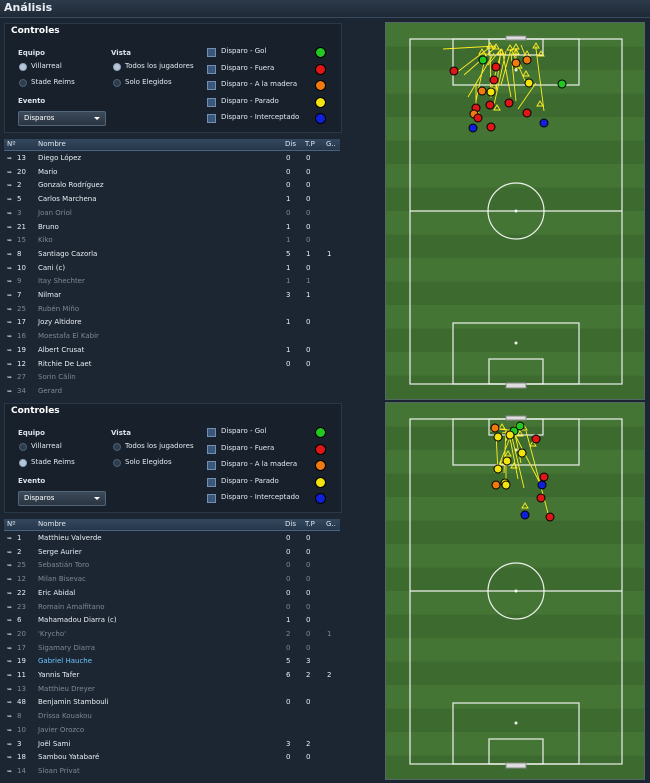 The image size is (650, 783). Describe the element at coordinates (172, 689) in the screenshot. I see `table-row: ➥ 13 Matthieu Dreyer` at that location.